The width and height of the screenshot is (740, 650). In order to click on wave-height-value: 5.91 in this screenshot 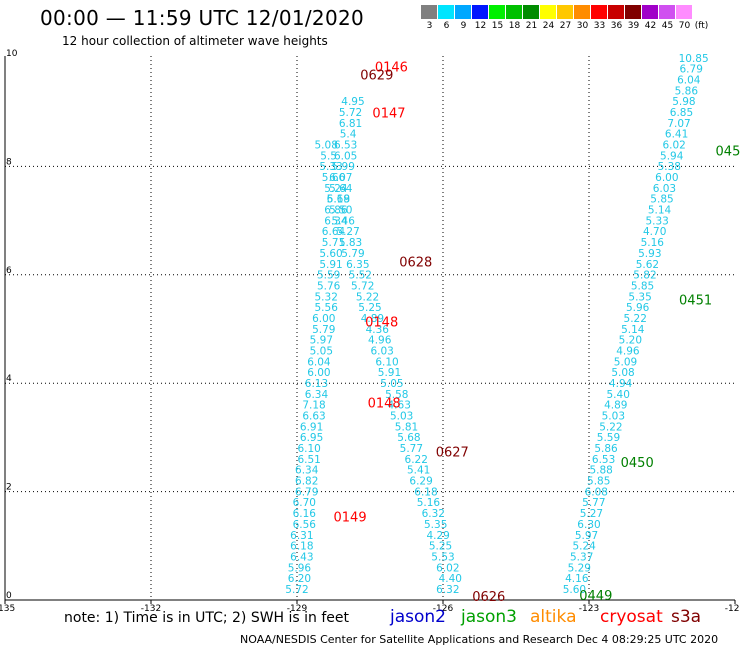, I will do `click(389, 373)`.